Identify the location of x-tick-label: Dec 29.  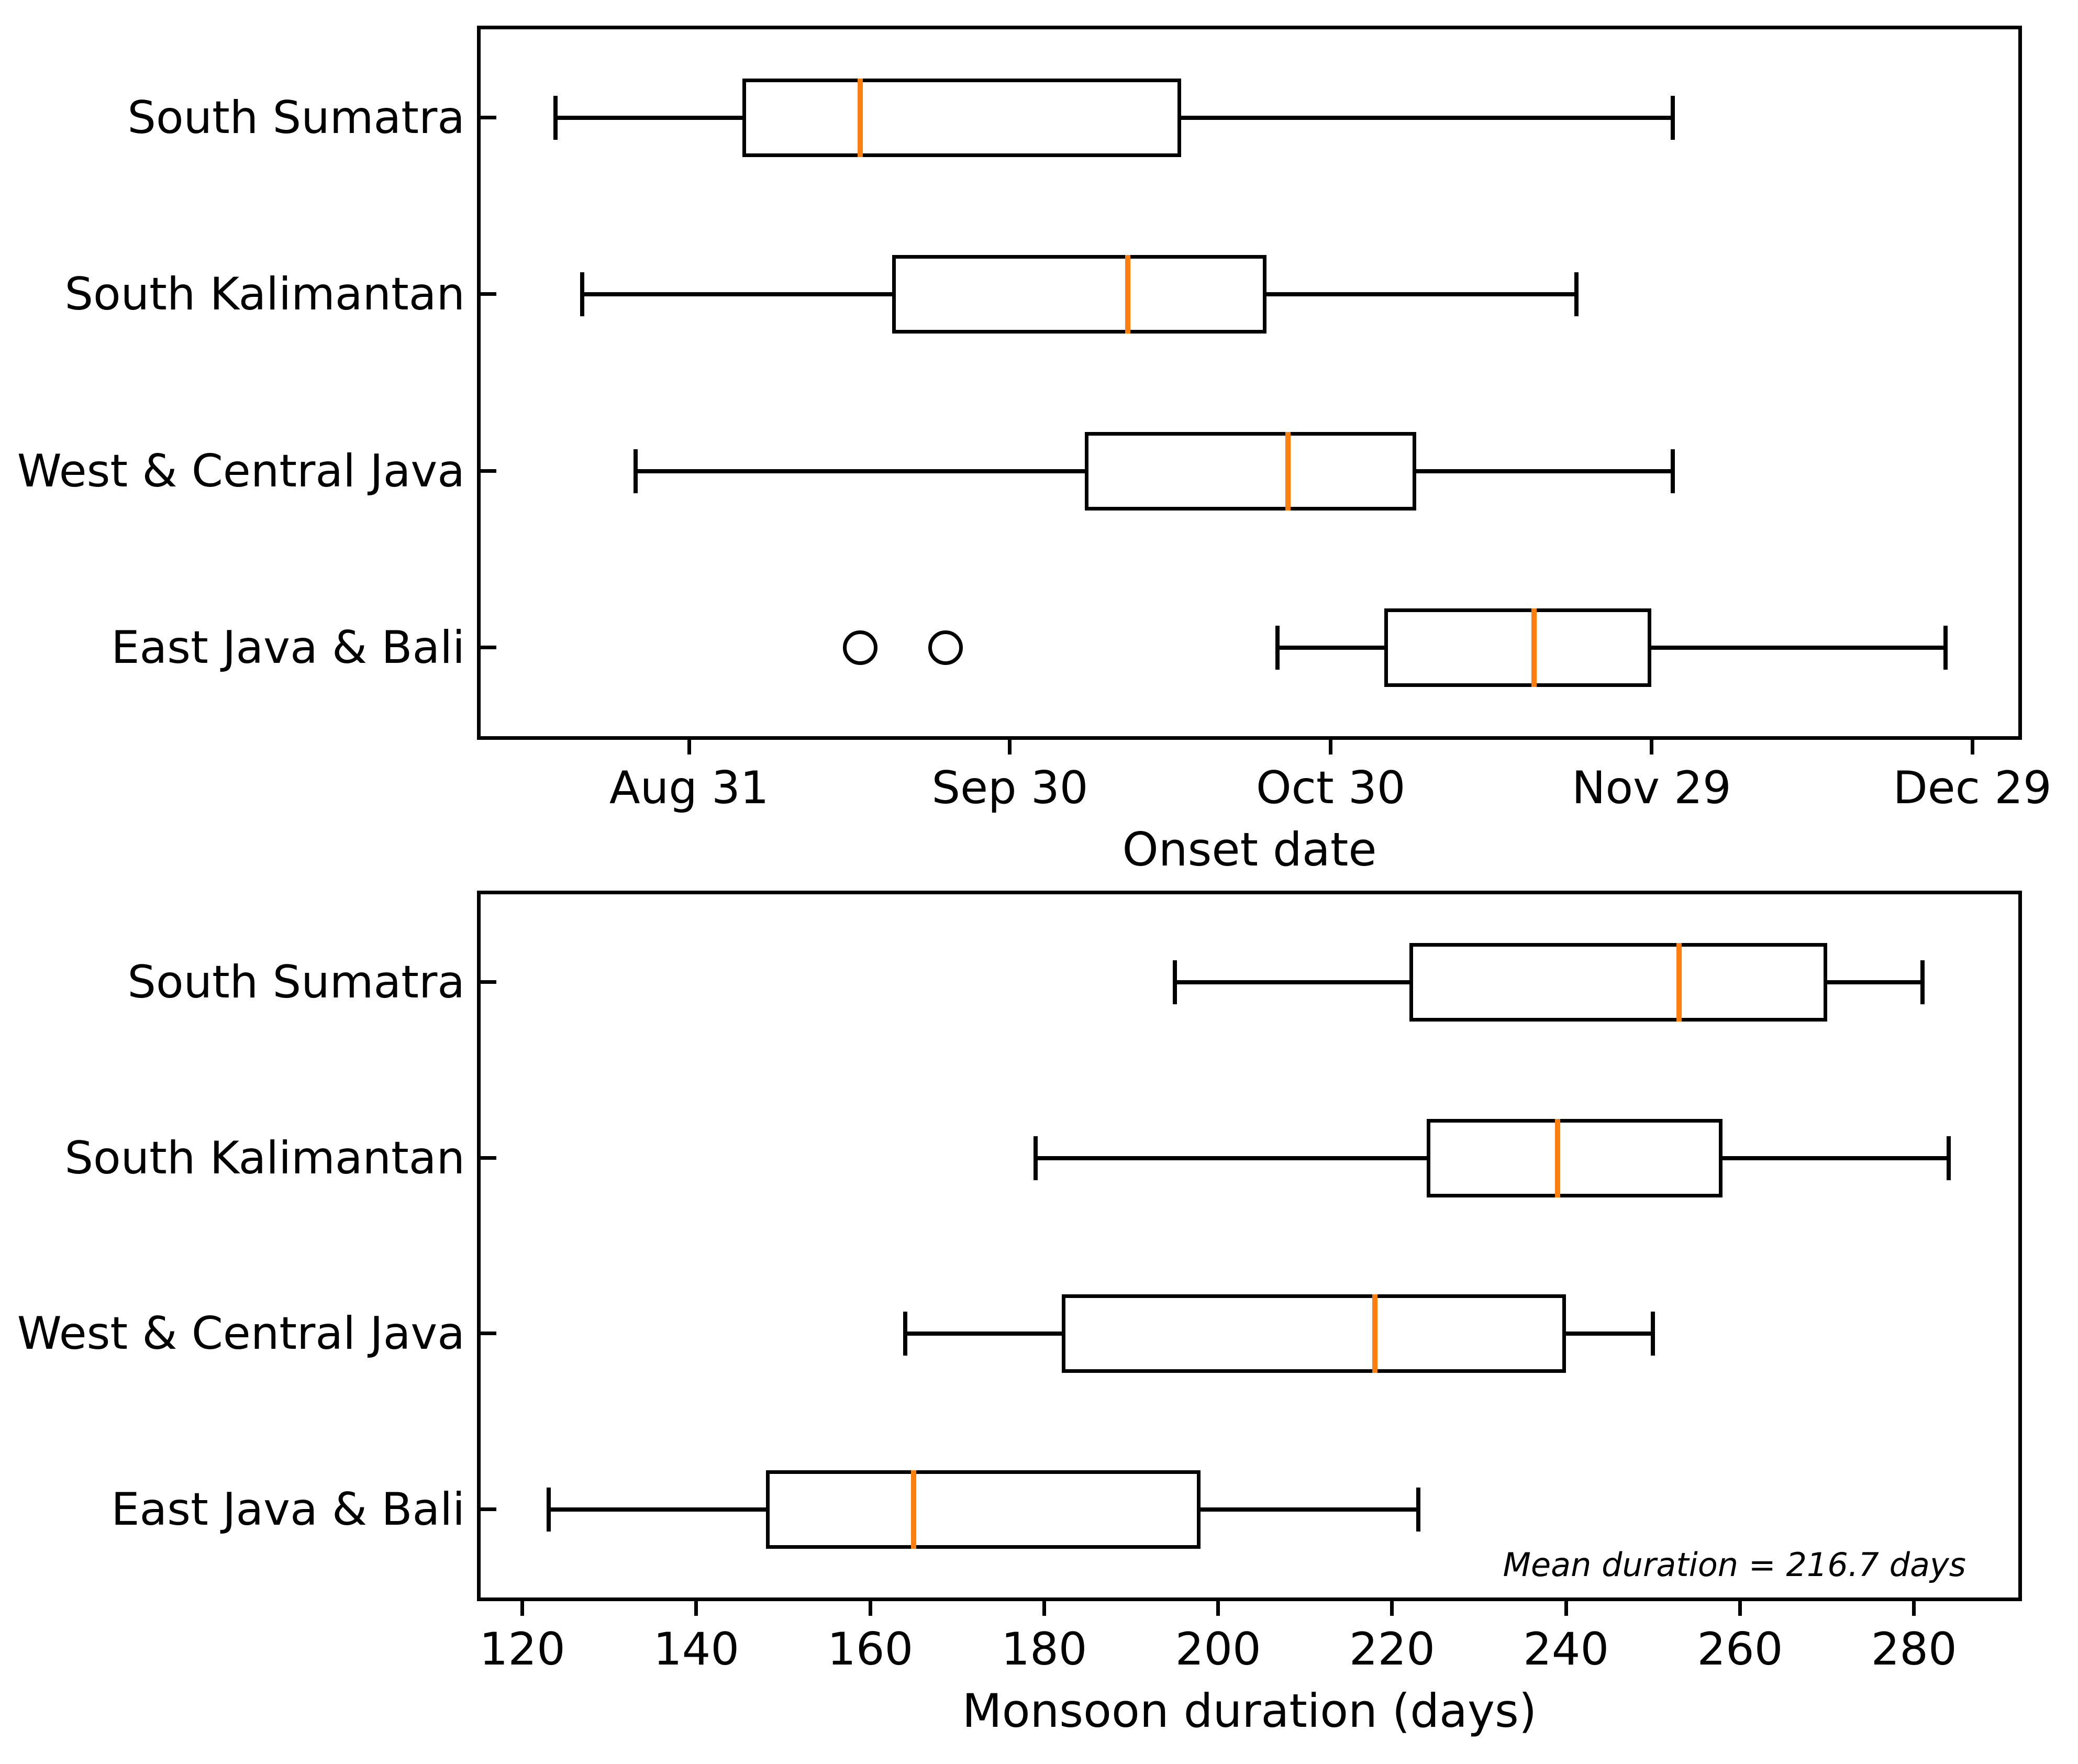
(1973, 788).